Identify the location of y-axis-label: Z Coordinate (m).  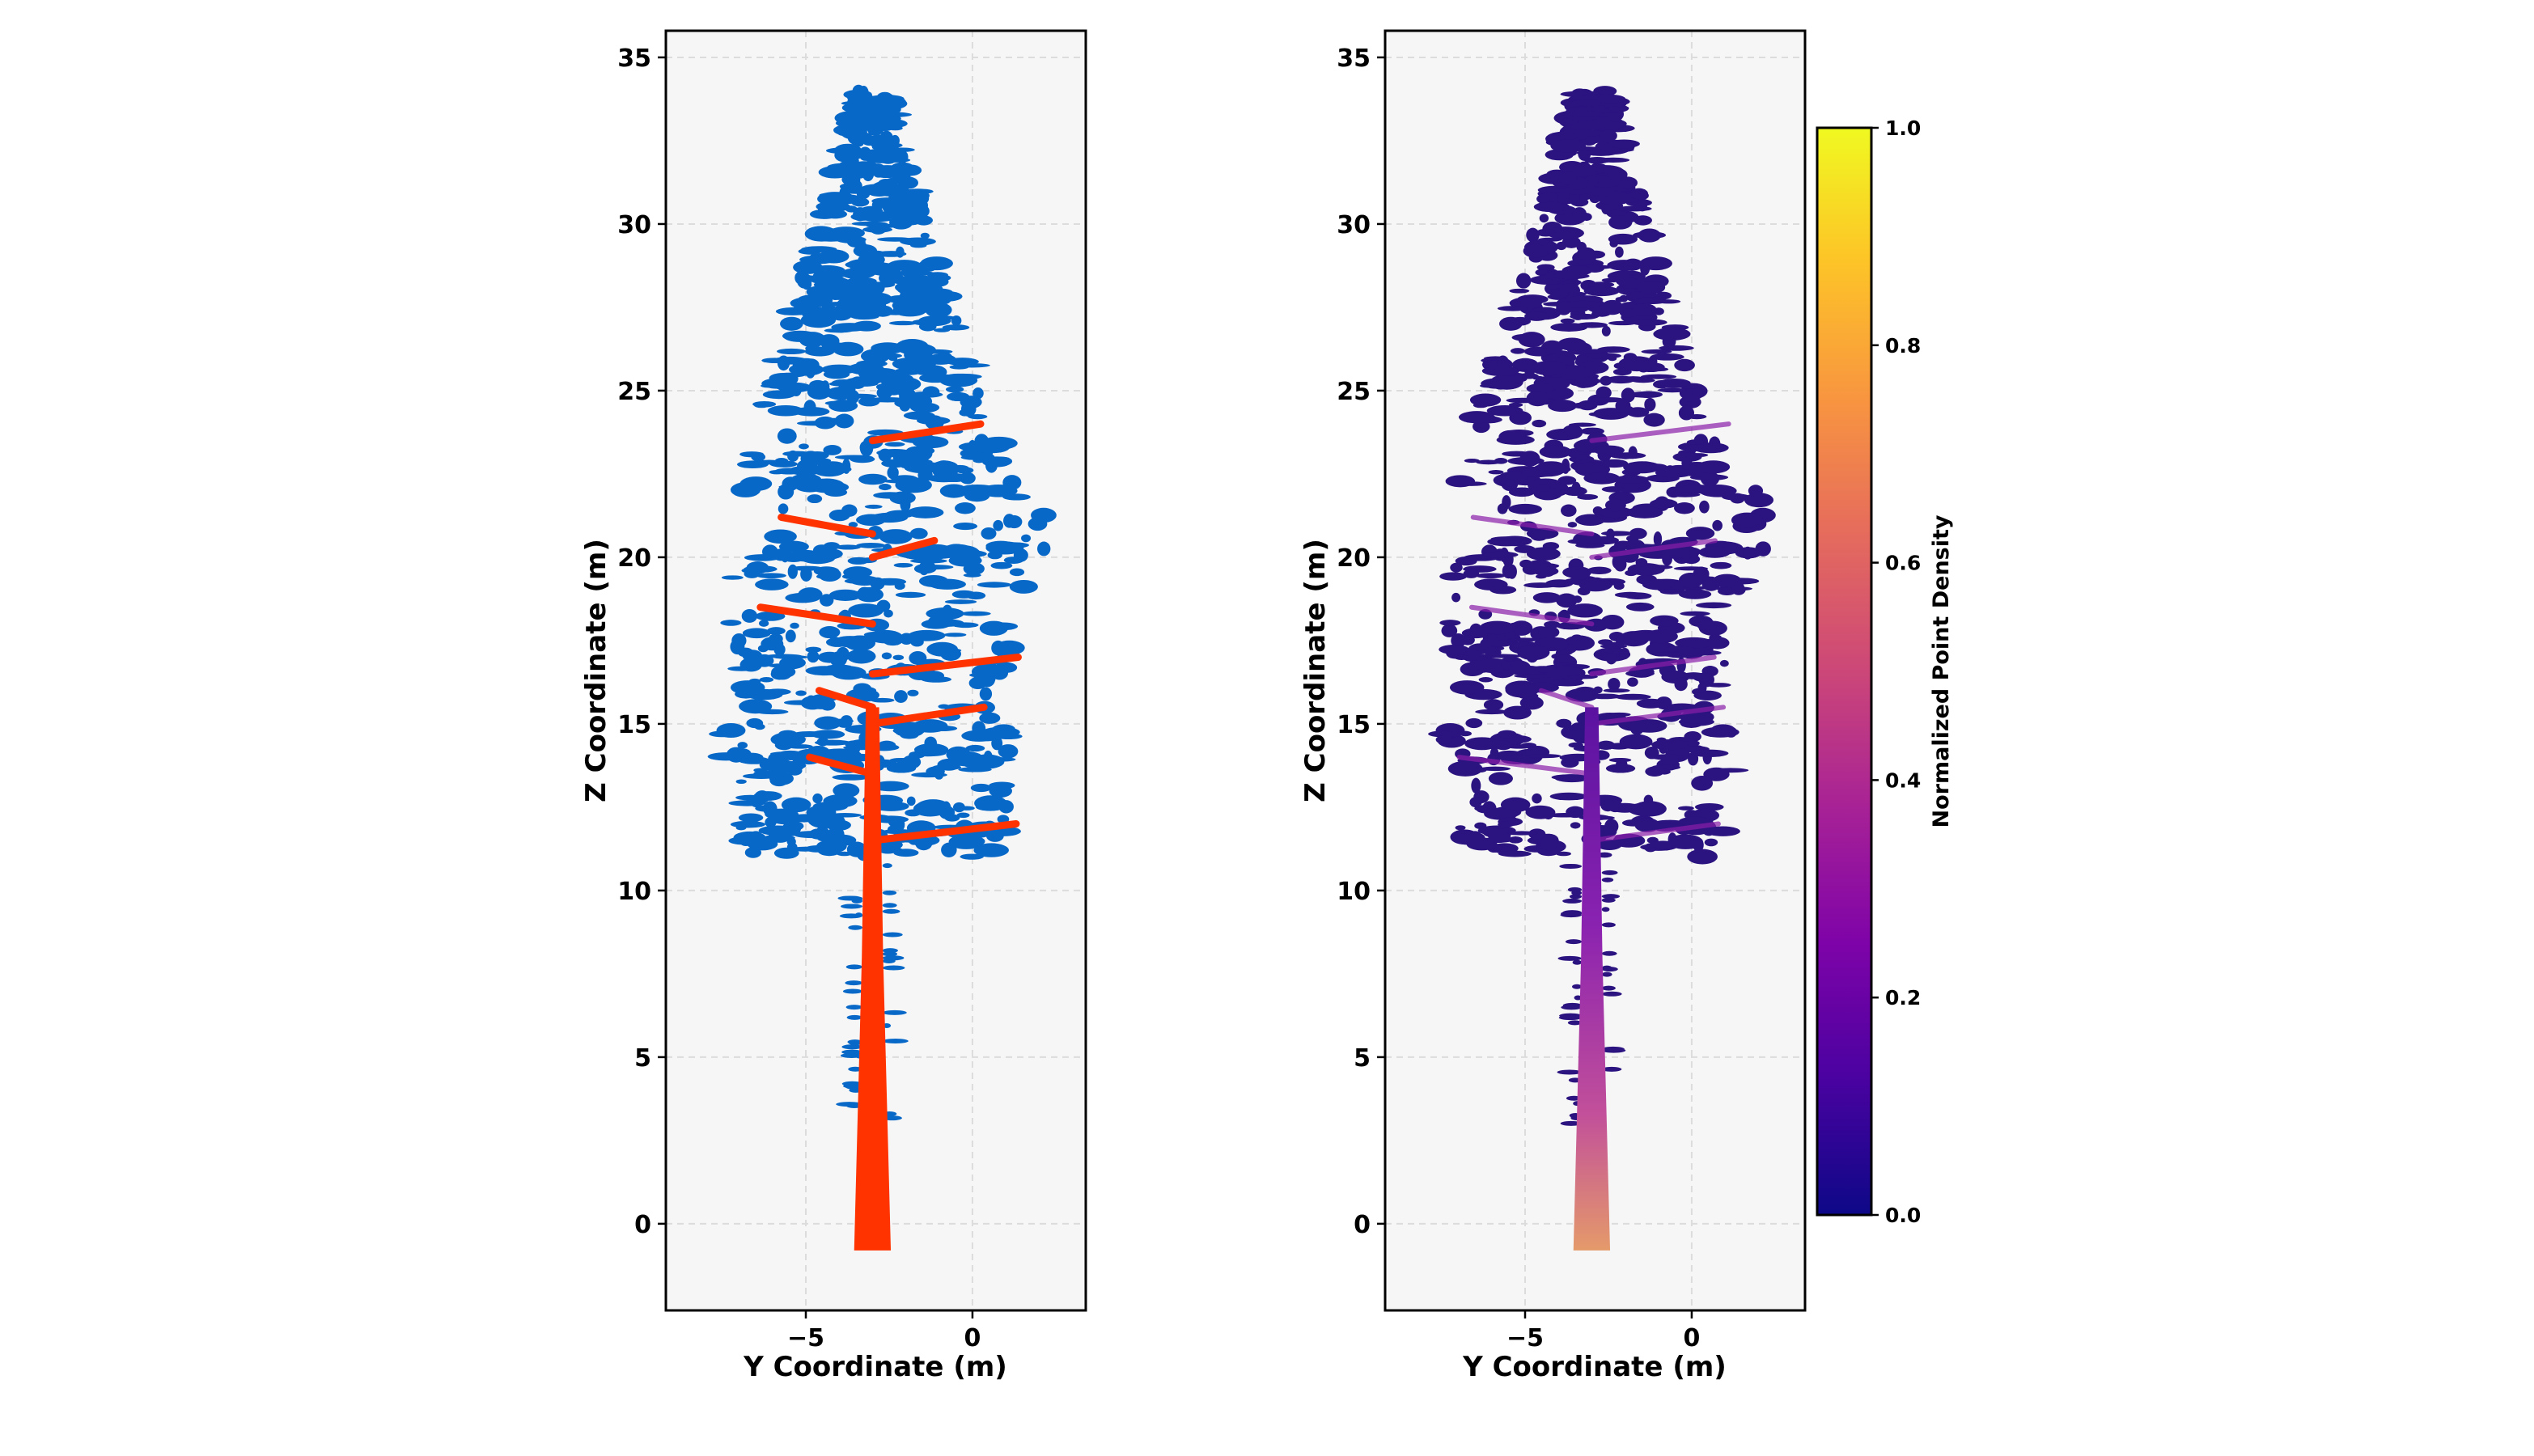
(596, 670).